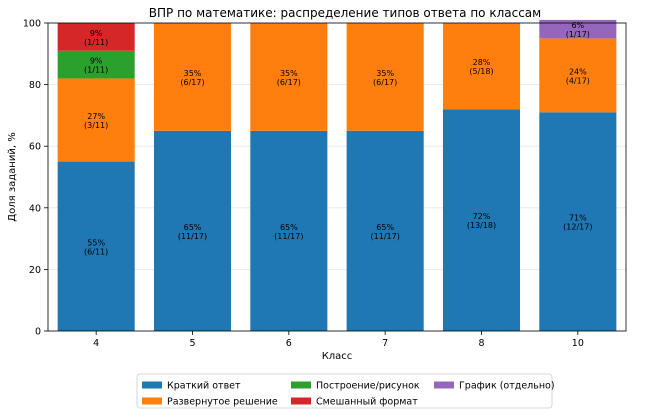  I want to click on bar-count-label: (1/17), so click(578, 34).